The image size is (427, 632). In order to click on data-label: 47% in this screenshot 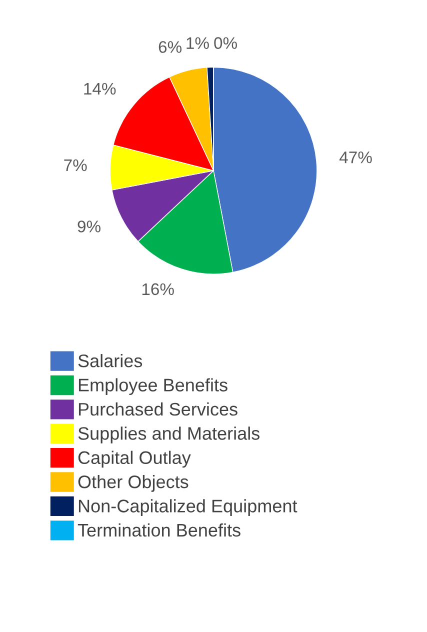, I will do `click(355, 158)`.